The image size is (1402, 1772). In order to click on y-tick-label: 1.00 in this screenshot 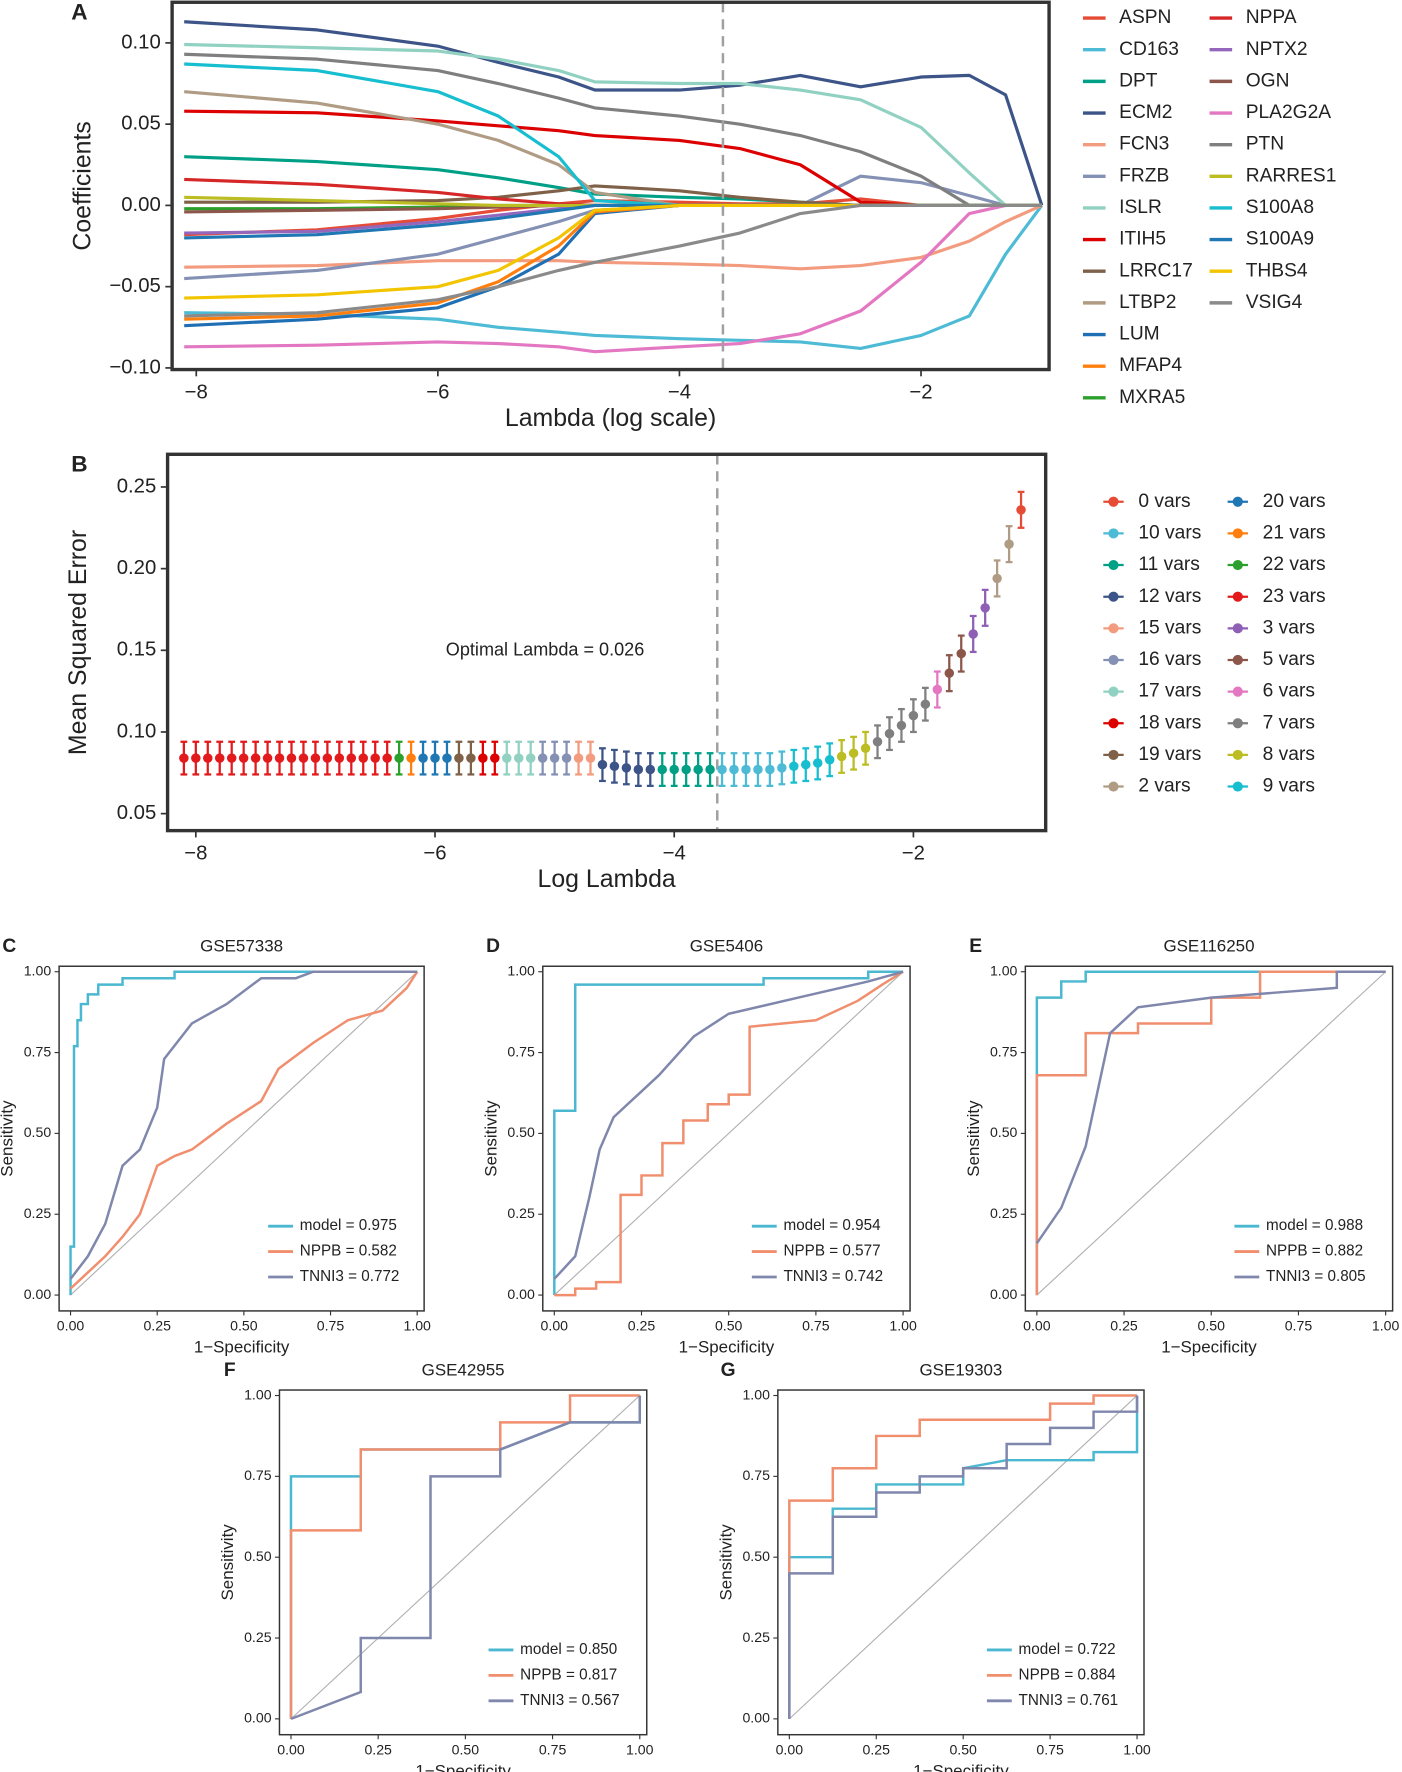, I will do `click(756, 1394)`.